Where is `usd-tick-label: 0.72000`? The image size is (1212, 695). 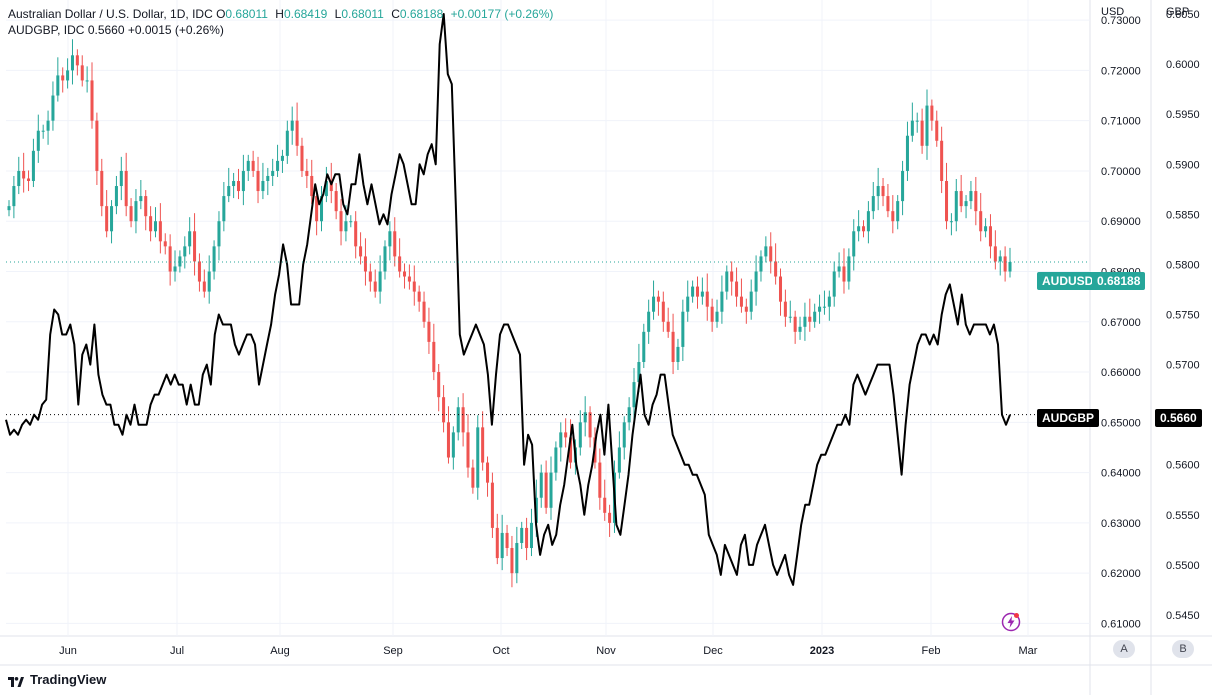 usd-tick-label: 0.72000 is located at coordinates (1121, 71).